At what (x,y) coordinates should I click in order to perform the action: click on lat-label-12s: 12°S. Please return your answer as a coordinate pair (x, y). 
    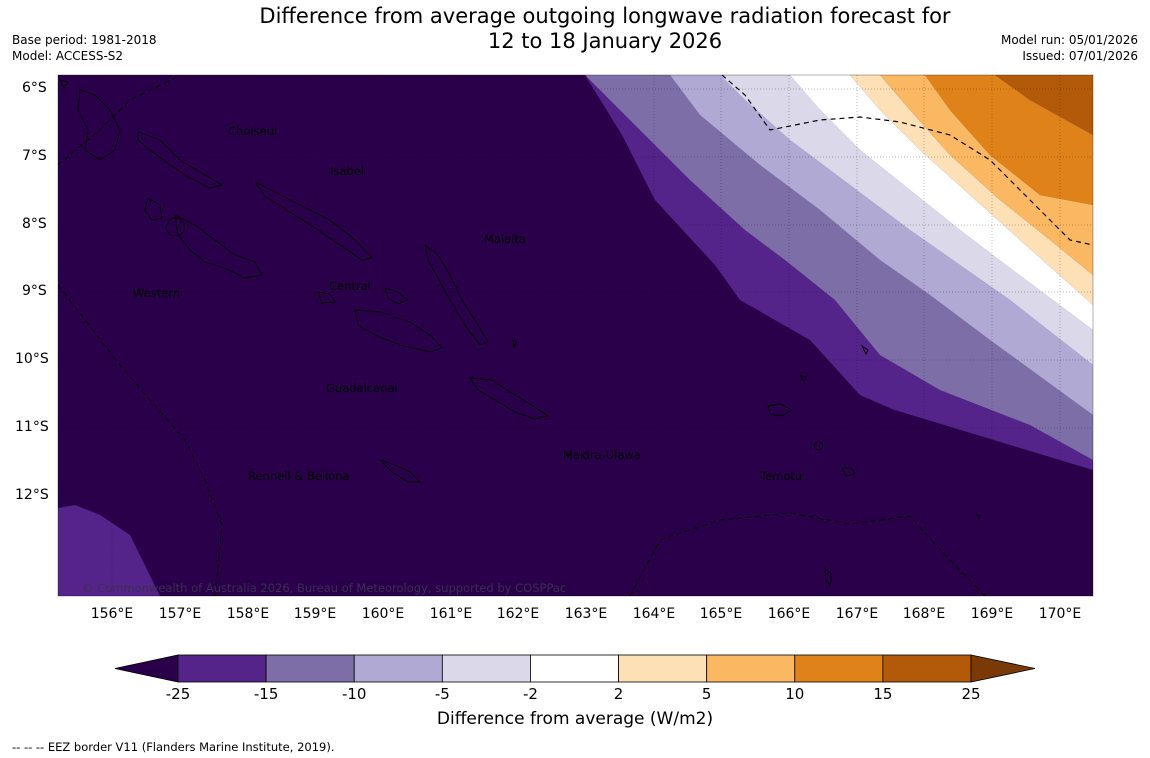
    Looking at the image, I should click on (32, 495).